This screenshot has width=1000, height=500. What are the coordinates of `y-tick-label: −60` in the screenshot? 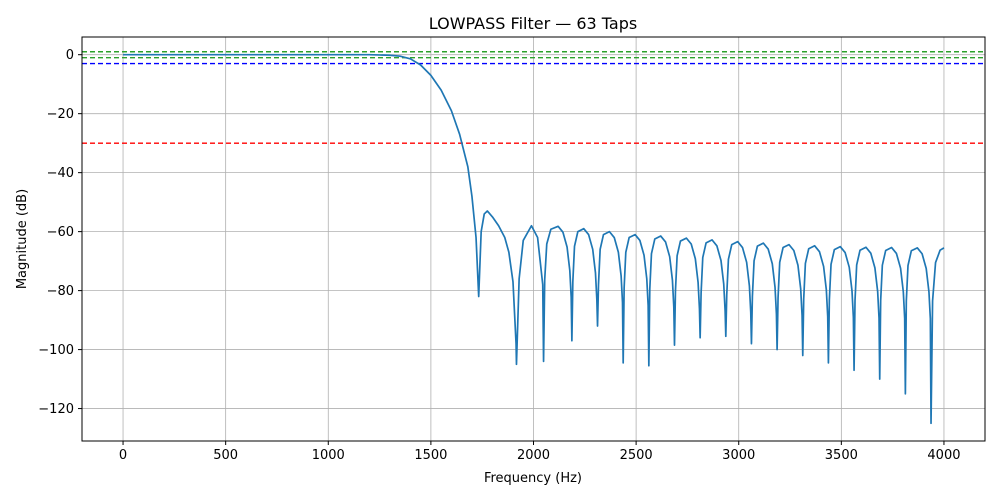 It's located at (60, 232).